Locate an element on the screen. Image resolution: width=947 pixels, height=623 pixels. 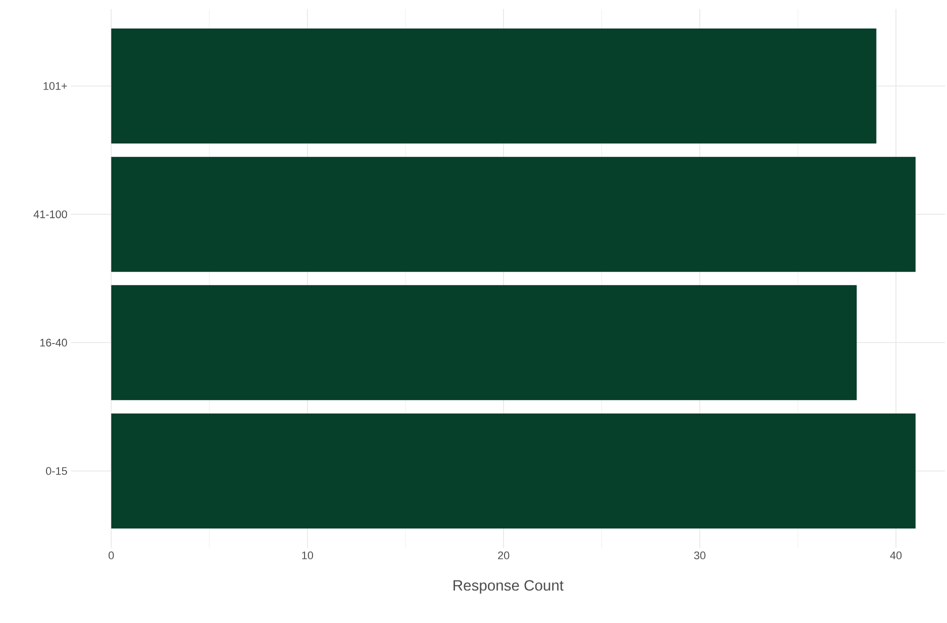
x-tick-label: 10 is located at coordinates (308, 556).